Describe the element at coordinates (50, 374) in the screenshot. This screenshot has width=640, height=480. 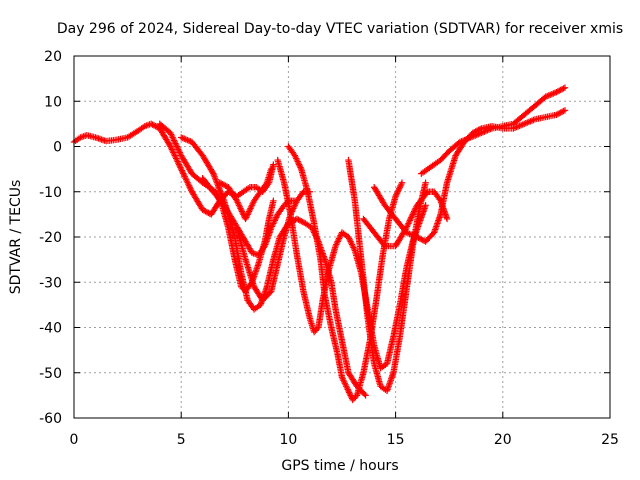
I see `y-tick-label: -50` at that location.